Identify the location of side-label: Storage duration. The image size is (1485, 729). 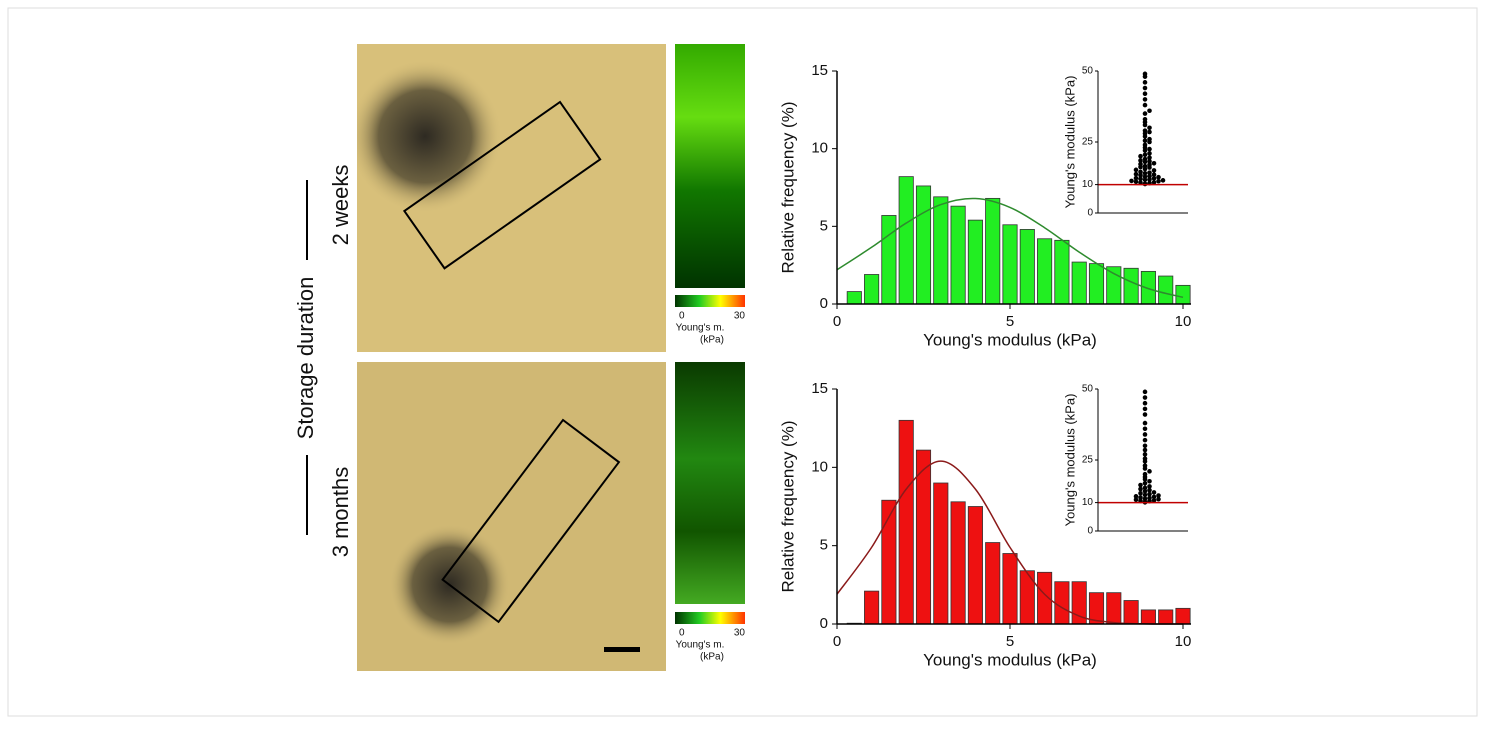
(305, 358).